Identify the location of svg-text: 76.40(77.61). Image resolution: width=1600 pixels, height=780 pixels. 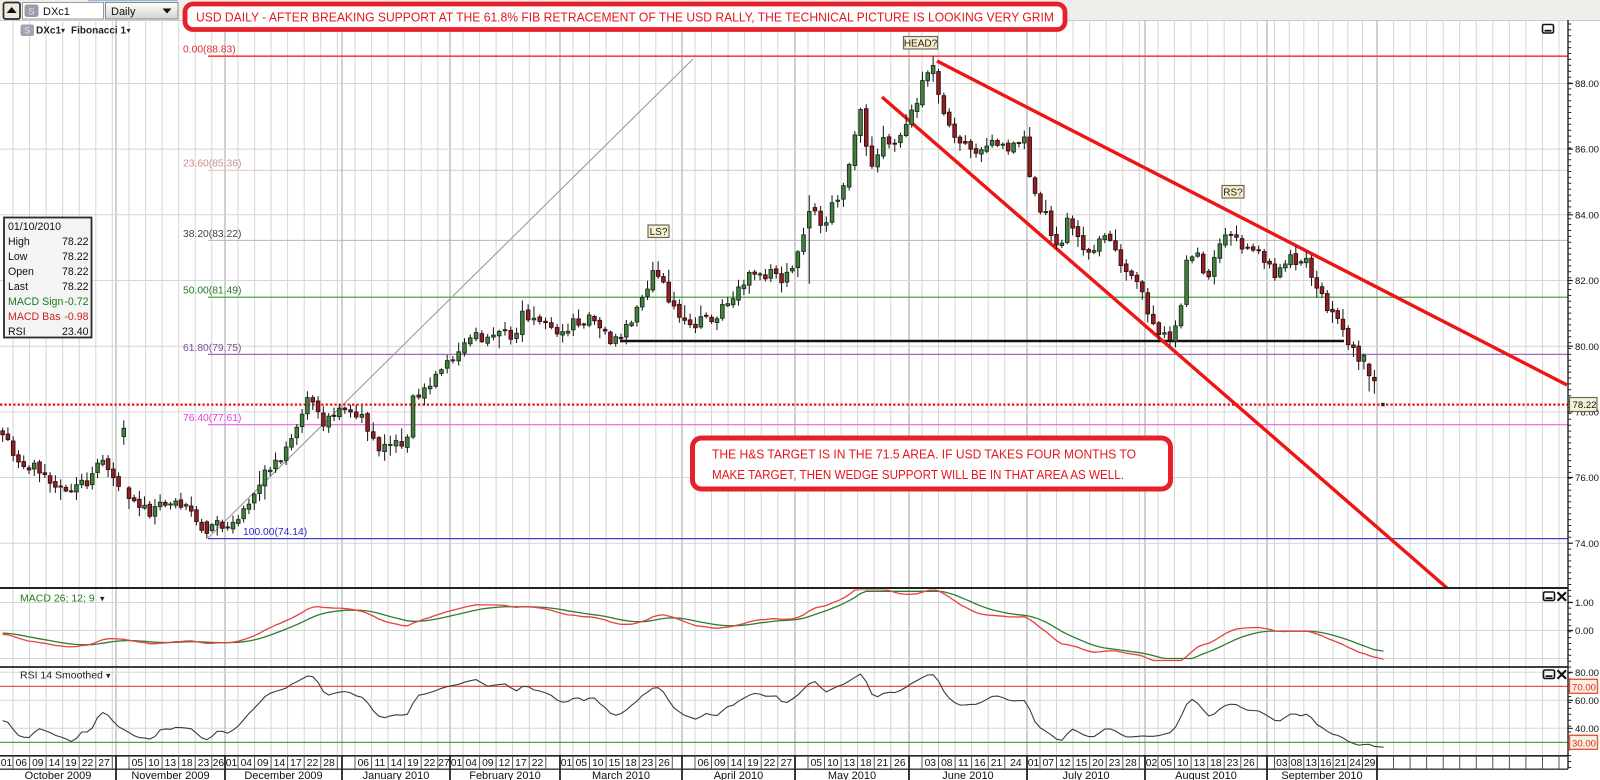
(212, 418).